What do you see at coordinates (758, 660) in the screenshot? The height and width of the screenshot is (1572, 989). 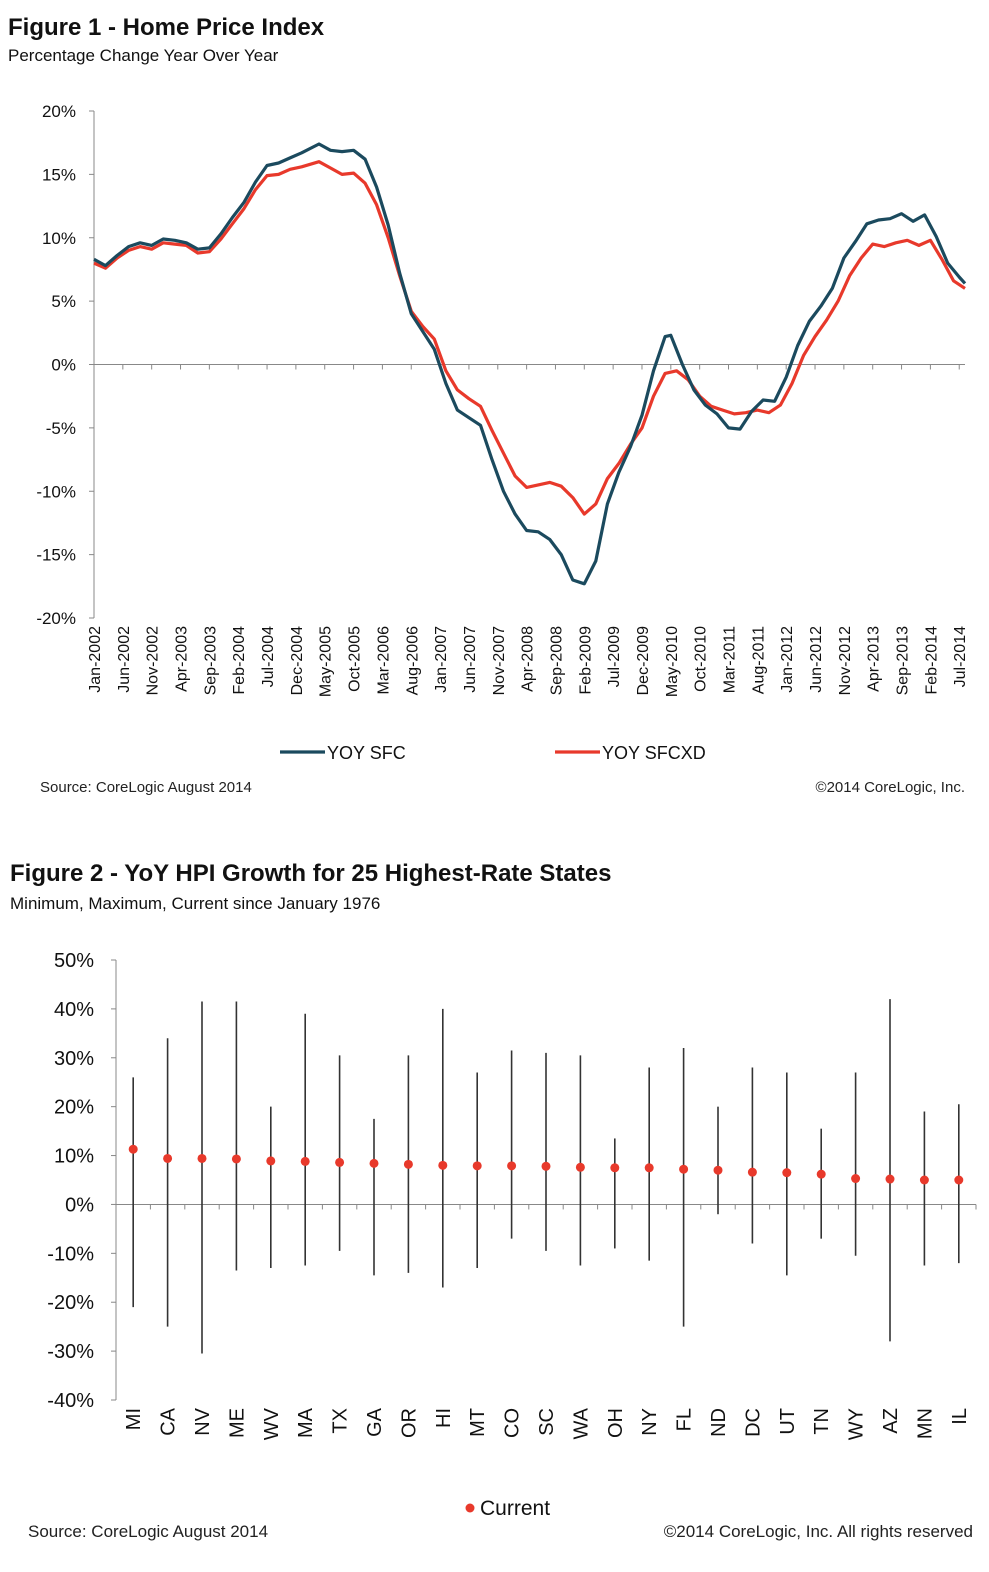 I see `x-tick-label: Aug-2011` at bounding box center [758, 660].